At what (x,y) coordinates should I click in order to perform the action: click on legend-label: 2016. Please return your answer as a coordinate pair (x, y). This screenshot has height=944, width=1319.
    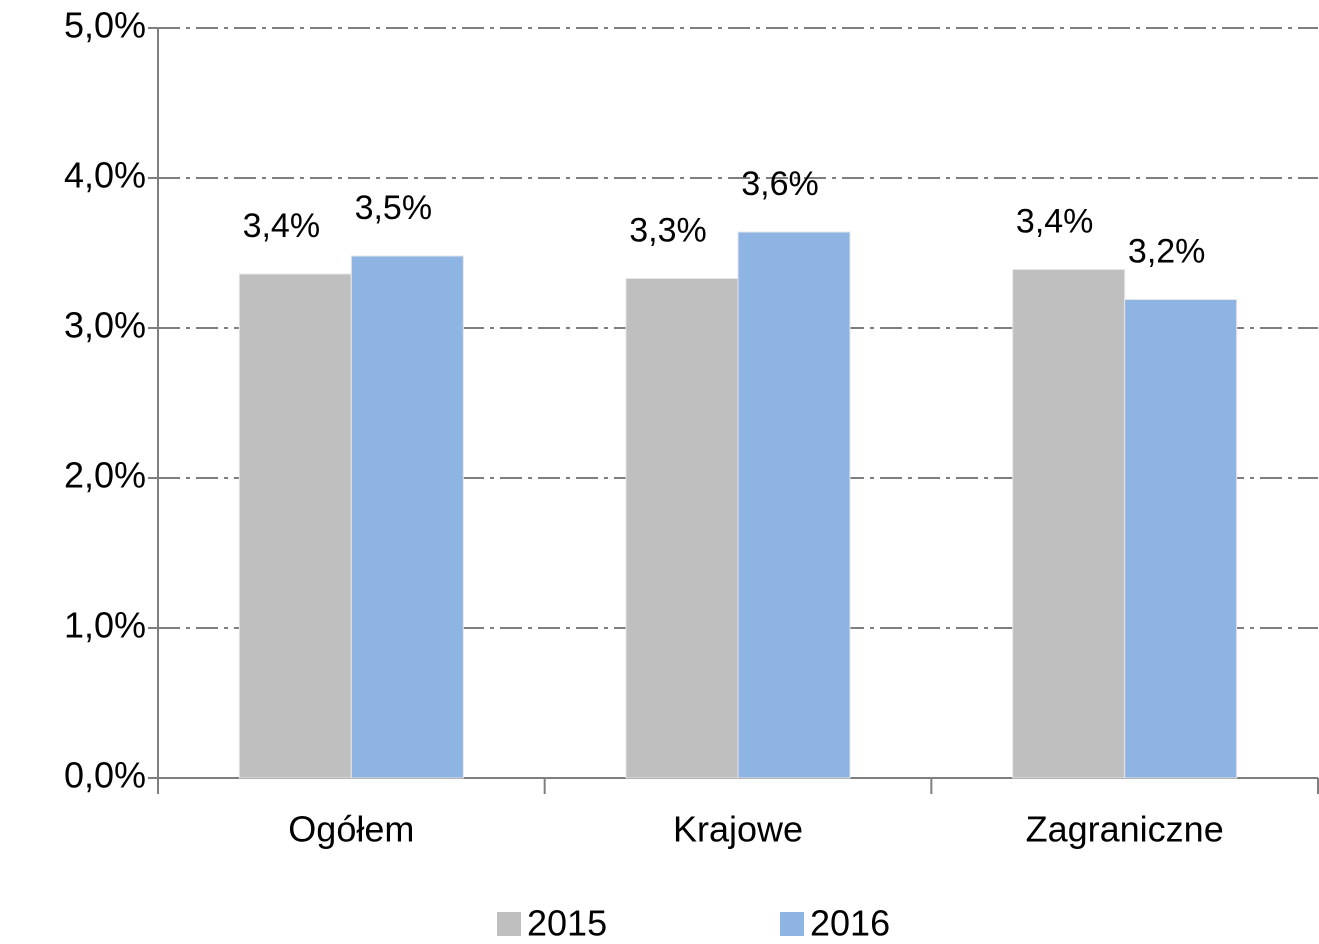
    Looking at the image, I should click on (850, 923).